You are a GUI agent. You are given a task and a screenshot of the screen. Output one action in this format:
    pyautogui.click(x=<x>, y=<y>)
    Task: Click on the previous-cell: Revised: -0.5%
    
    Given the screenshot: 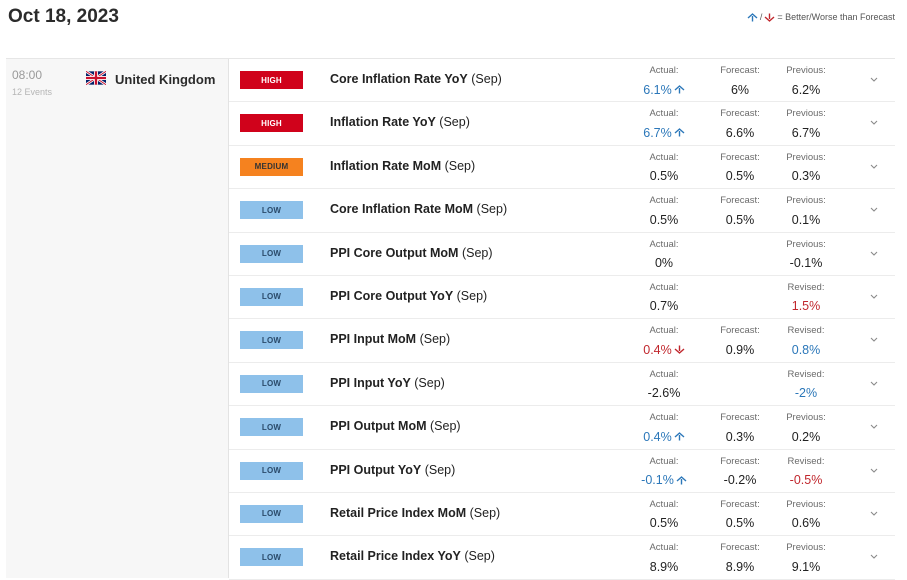 What is the action you would take?
    pyautogui.click(x=806, y=472)
    